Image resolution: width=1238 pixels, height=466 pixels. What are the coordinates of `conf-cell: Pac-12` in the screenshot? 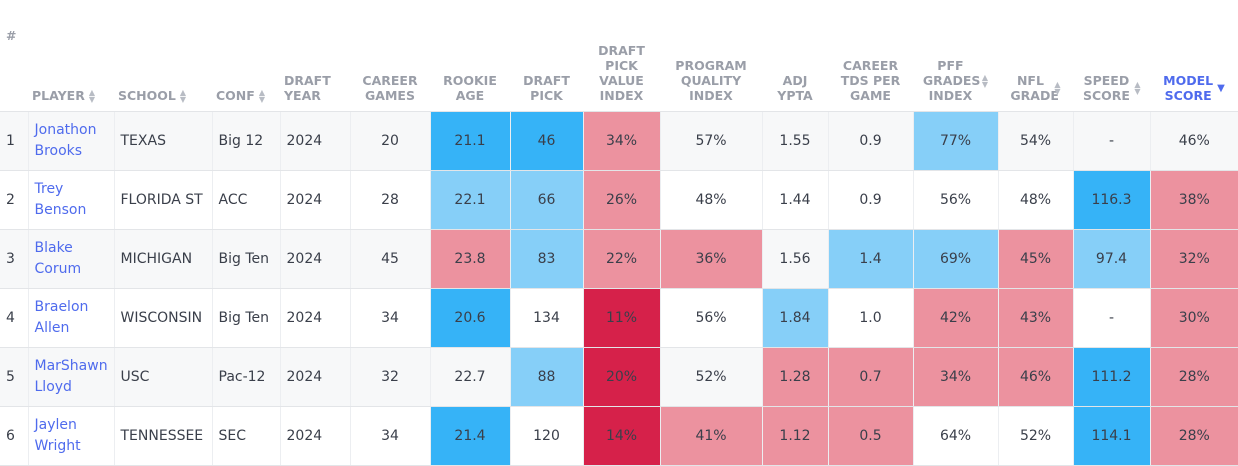 It's located at (246, 377).